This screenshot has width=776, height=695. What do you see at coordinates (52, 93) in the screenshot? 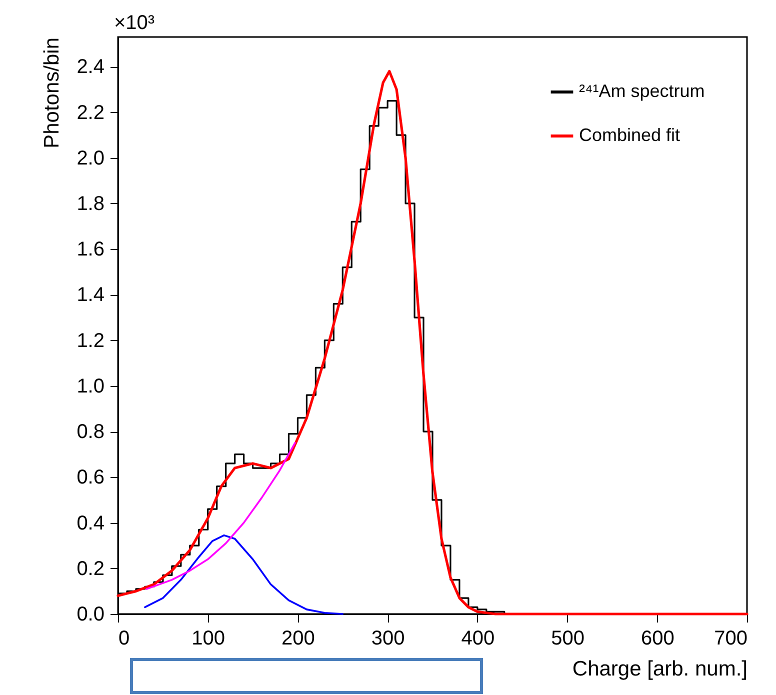
I see `y-axis-title: Photons/bin` at bounding box center [52, 93].